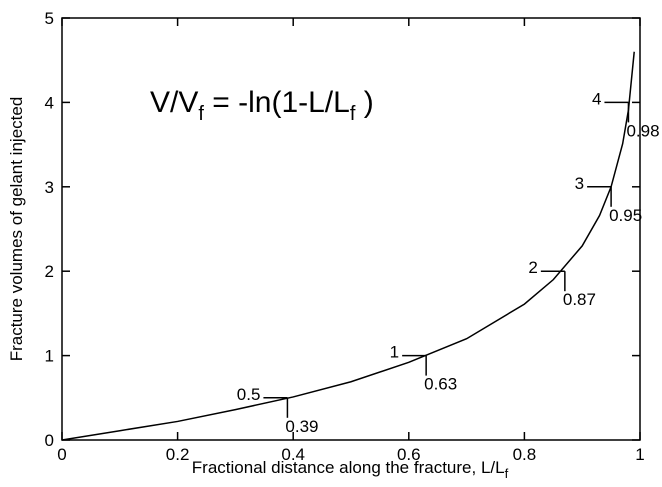 Image resolution: width=662 pixels, height=487 pixels. I want to click on annotation-x-text: 0.63, so click(440, 384).